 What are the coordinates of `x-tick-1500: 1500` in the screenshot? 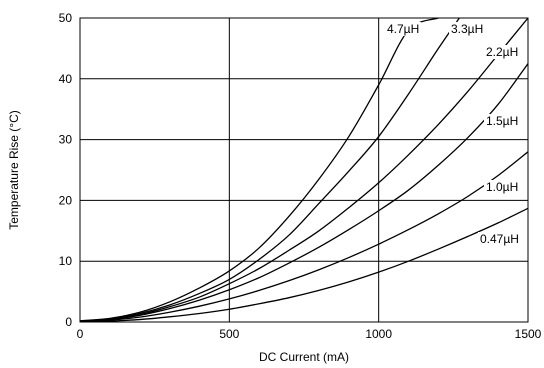 It's located at (528, 334).